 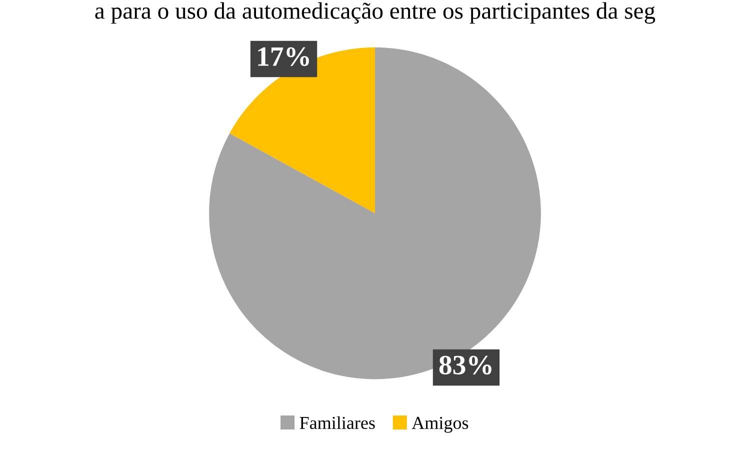 What do you see at coordinates (375, 13) in the screenshot?
I see `chart-title: a para o uso da automedicação entre os participantes da seg` at bounding box center [375, 13].